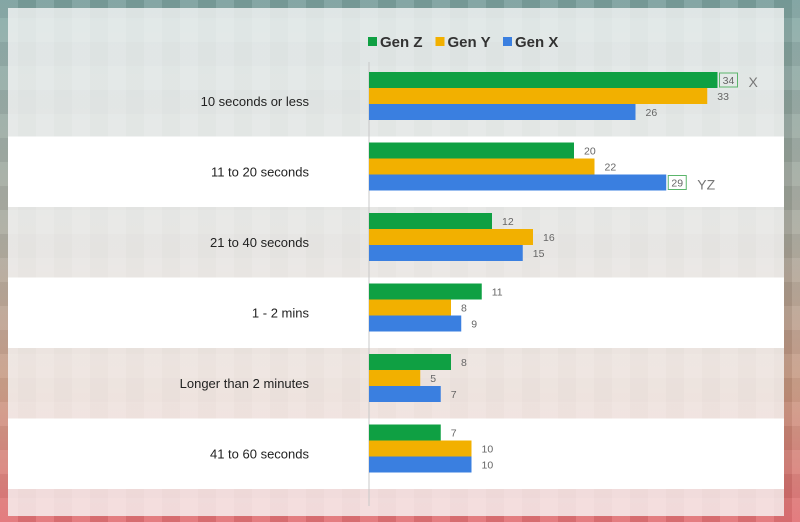 Image resolution: width=800 pixels, height=522 pixels. Describe the element at coordinates (260, 454) in the screenshot. I see `category-label-41-to-60-seconds: 41 to 60 seconds` at that location.